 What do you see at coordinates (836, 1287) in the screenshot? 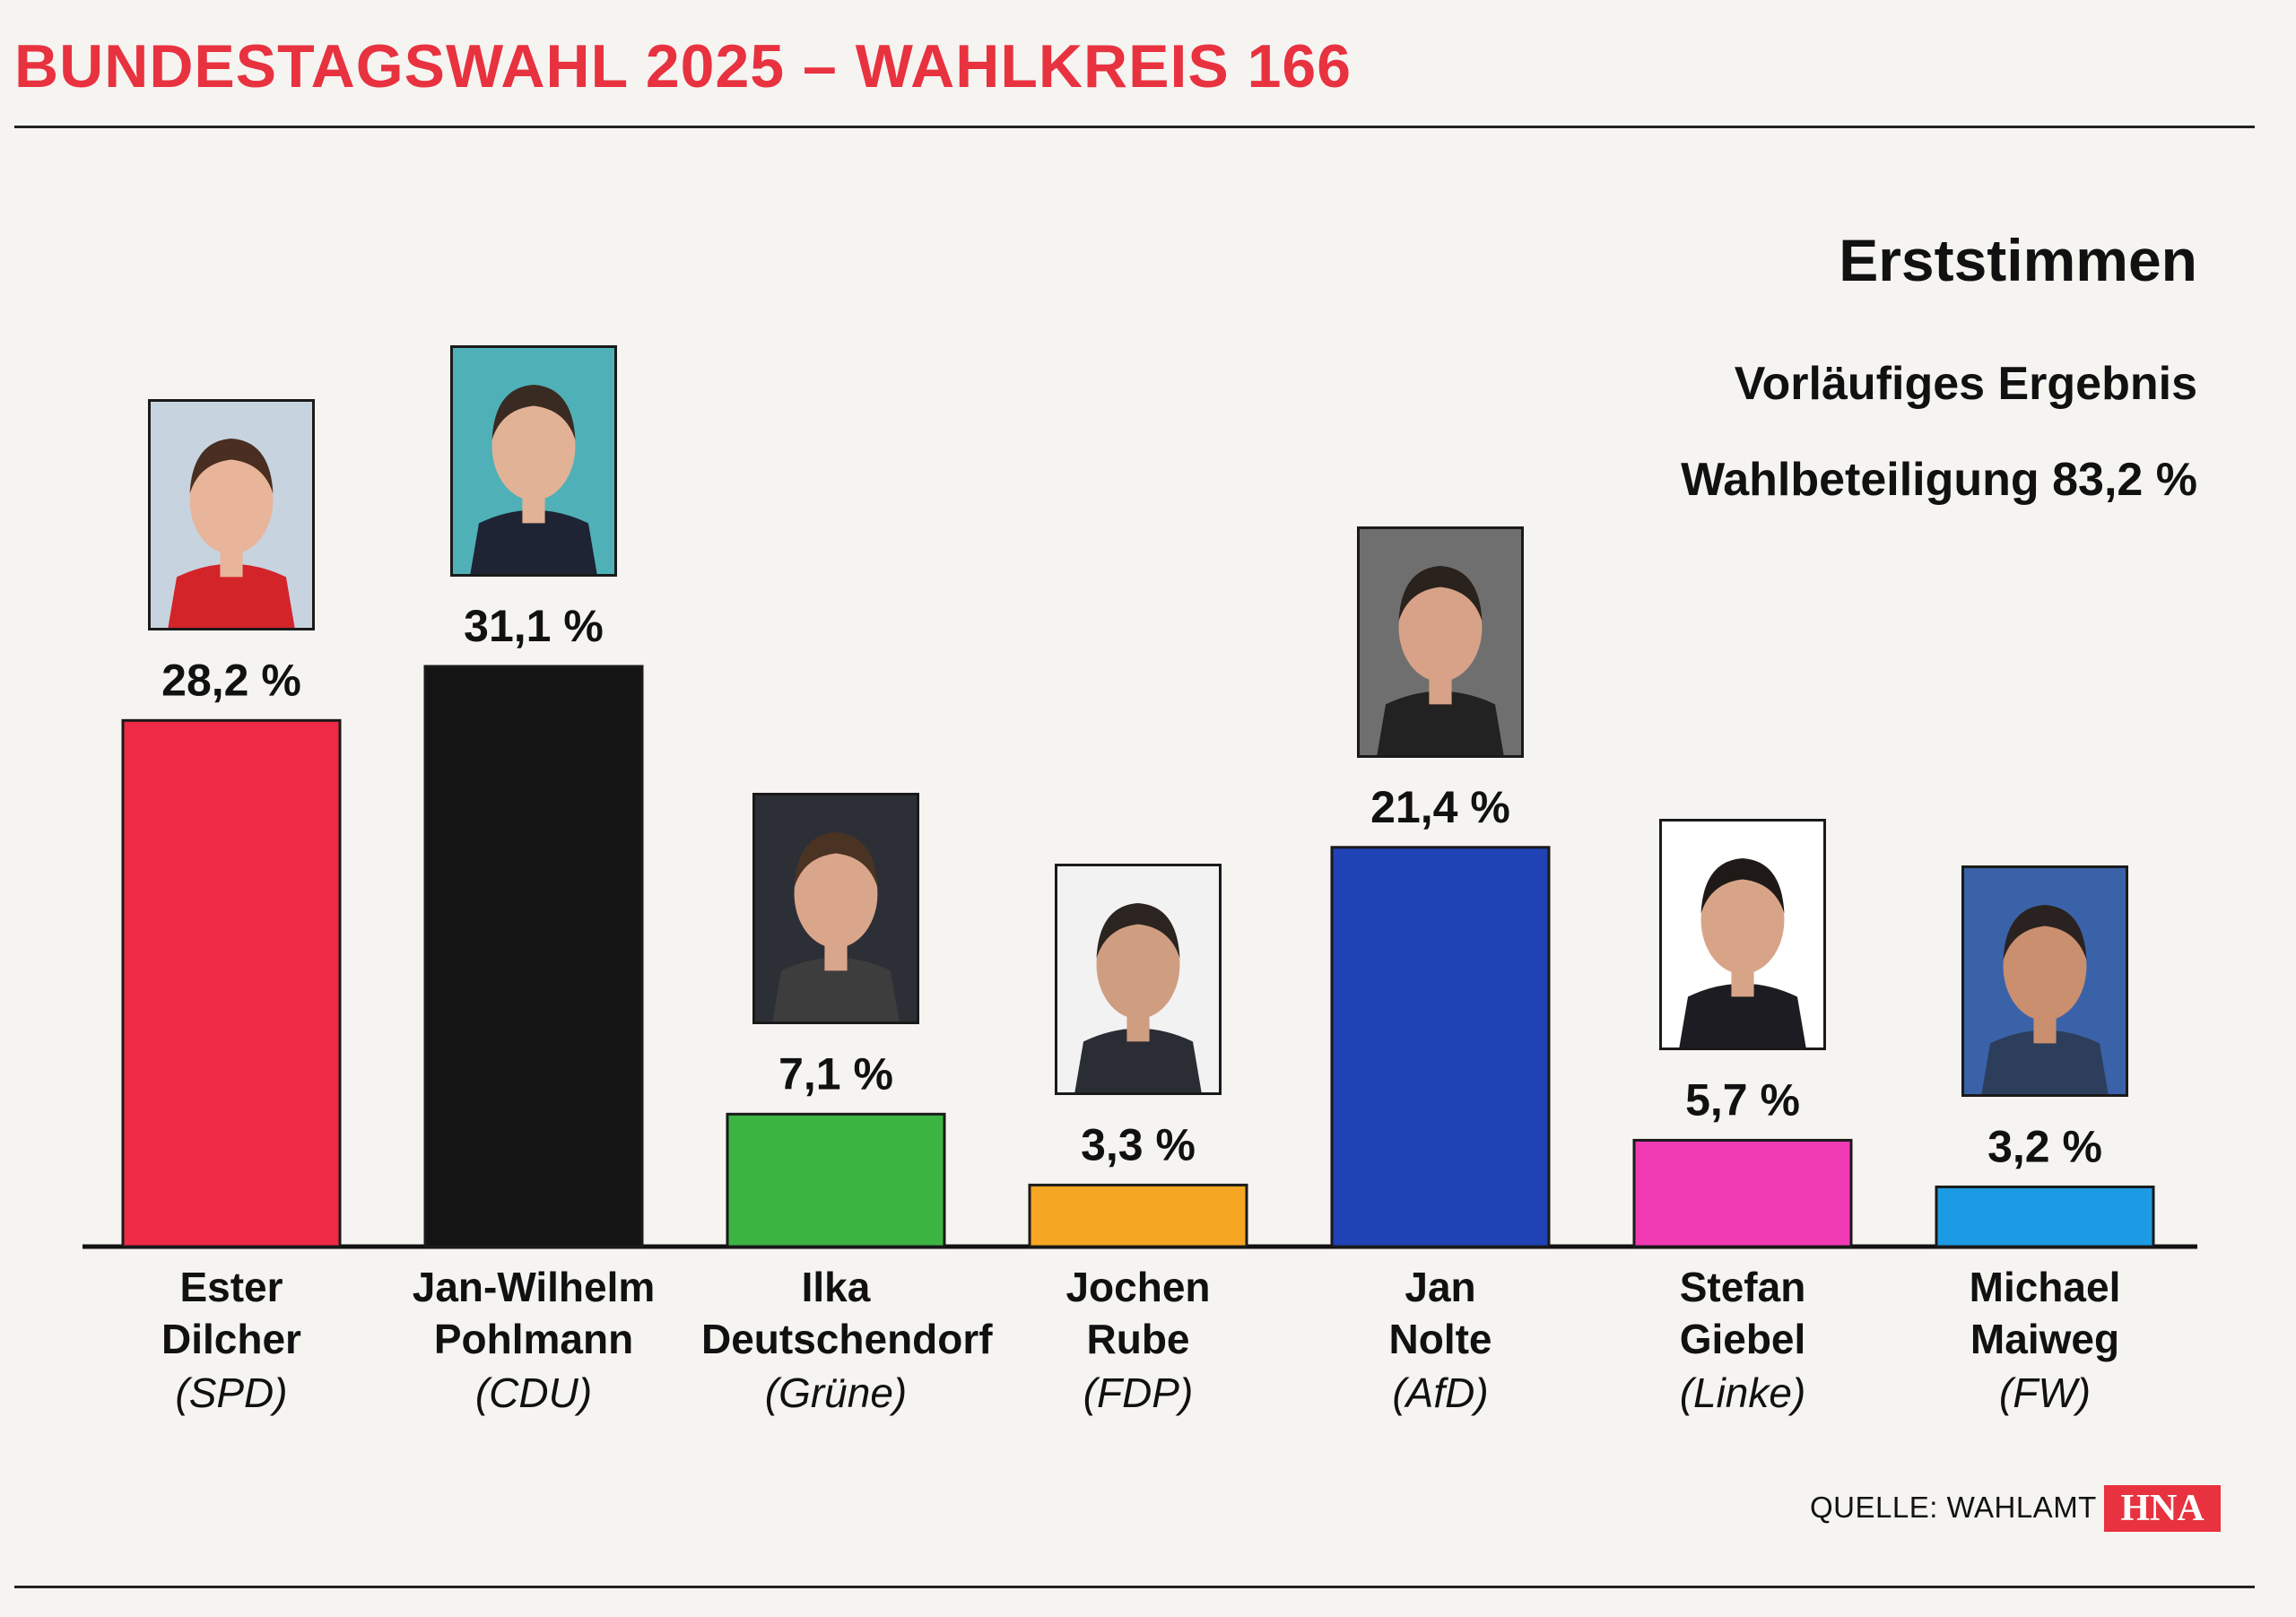
I see `candidate-first-name: Ilka` at bounding box center [836, 1287].